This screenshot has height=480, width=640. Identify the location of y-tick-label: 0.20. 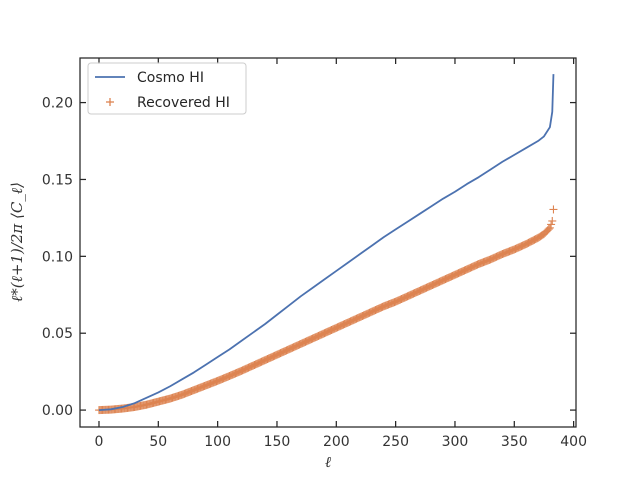
(57, 104).